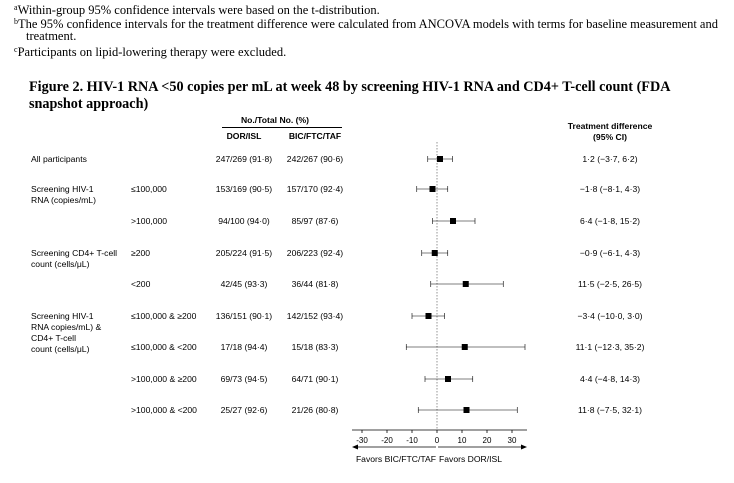  Describe the element at coordinates (315, 316) in the screenshot. I see `bic-ftc-taf-value: 142/152 (93·4)` at that location.